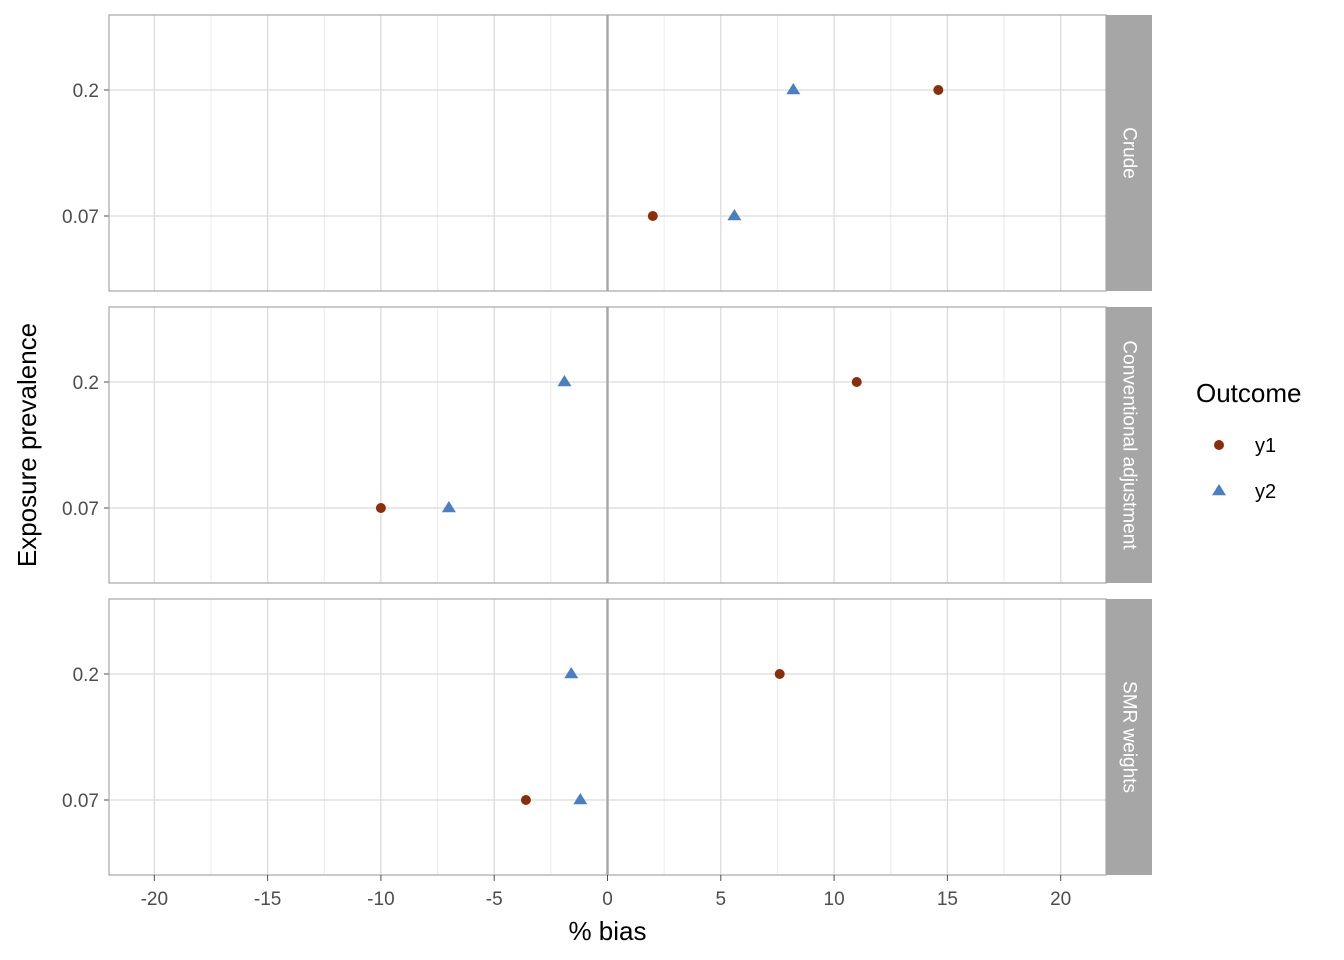 The width and height of the screenshot is (1344, 960). I want to click on x-tick-label: 15, so click(947, 899).